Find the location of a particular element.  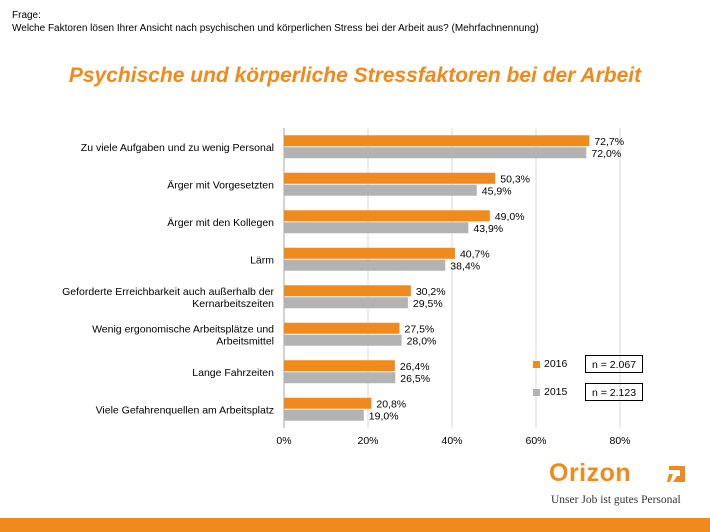

category-label: Viele Gefahrenquellen am Arbeitsplatz is located at coordinates (185, 410).